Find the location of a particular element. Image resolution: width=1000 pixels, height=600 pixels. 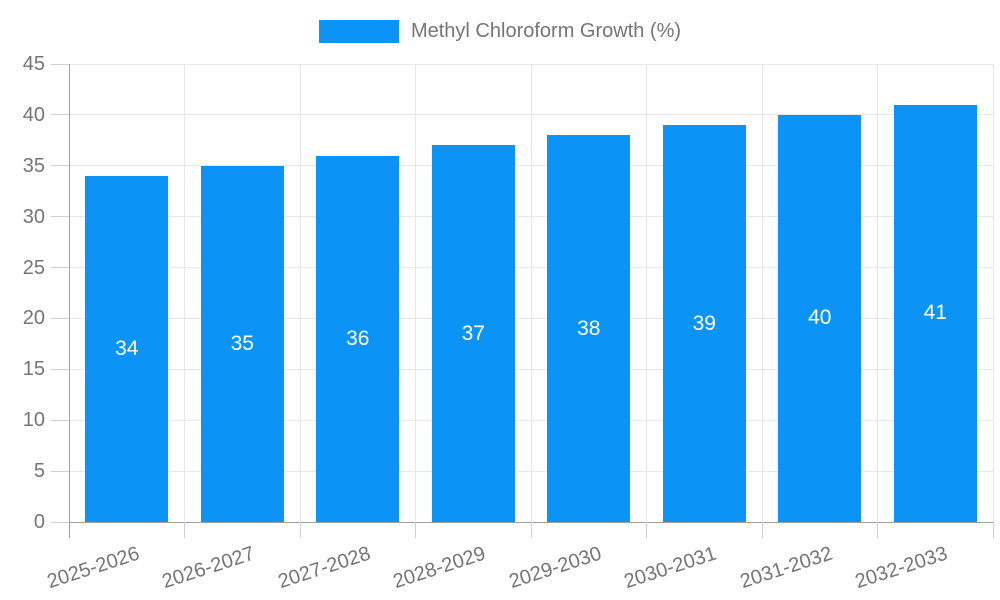

bar: 38 is located at coordinates (589, 328).